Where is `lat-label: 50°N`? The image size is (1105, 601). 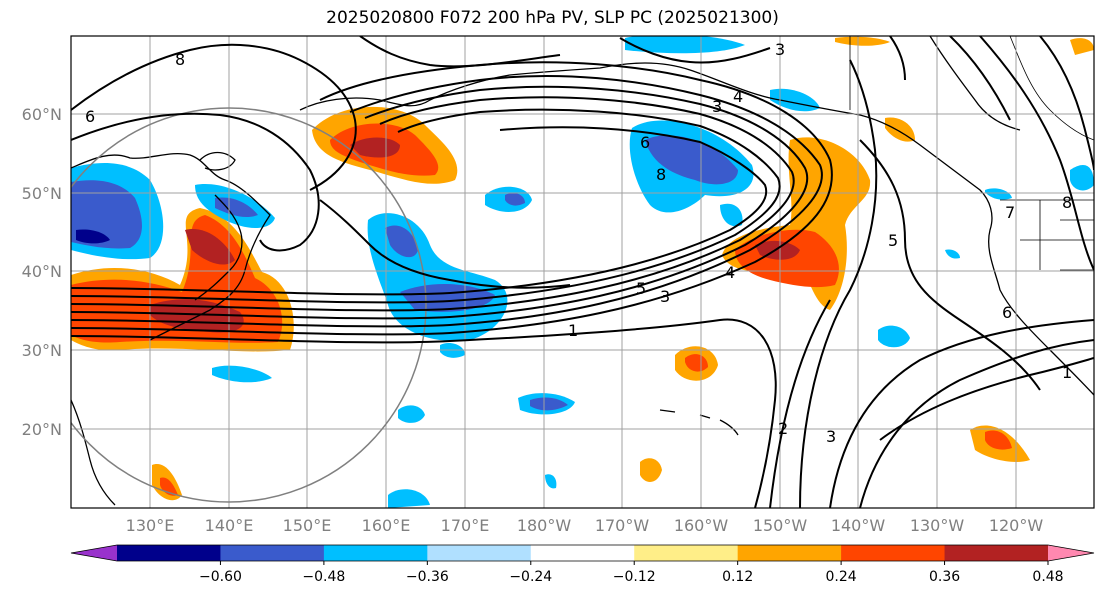
lat-label: 50°N is located at coordinates (42, 193).